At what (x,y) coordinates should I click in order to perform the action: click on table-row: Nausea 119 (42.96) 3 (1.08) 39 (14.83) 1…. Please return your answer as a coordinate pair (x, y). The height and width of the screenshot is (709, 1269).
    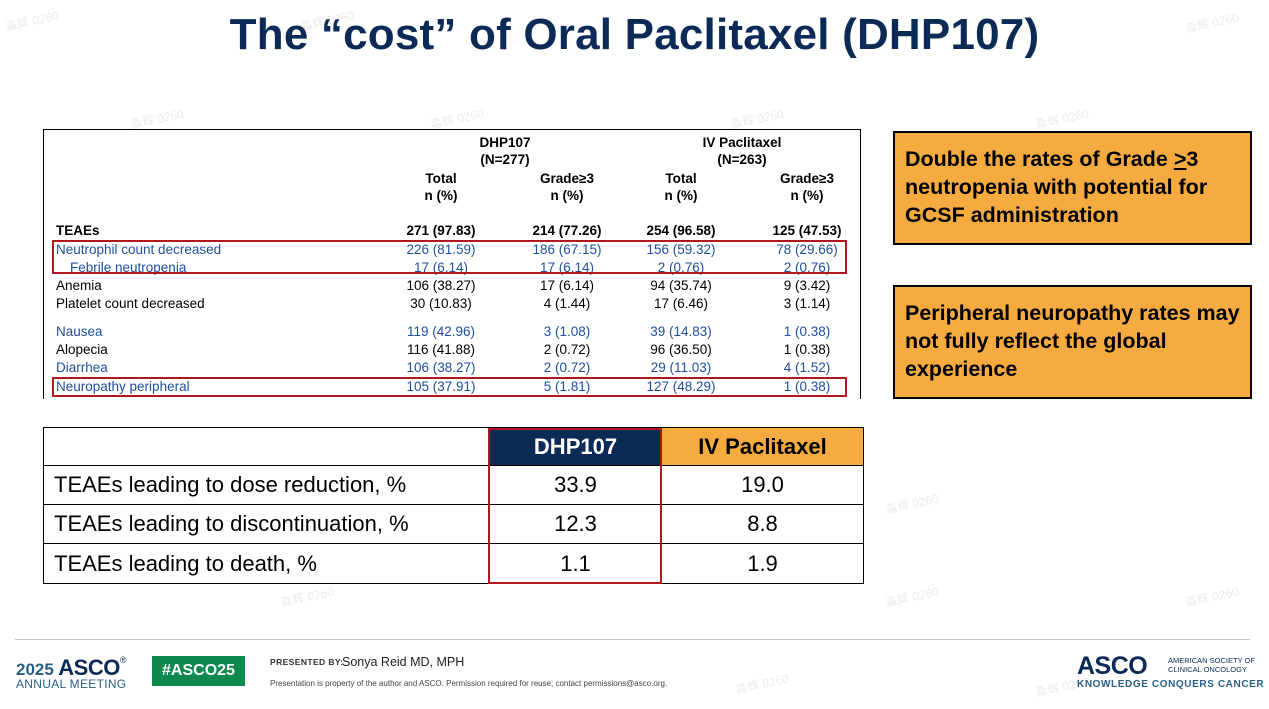
    Looking at the image, I should click on (453, 332).